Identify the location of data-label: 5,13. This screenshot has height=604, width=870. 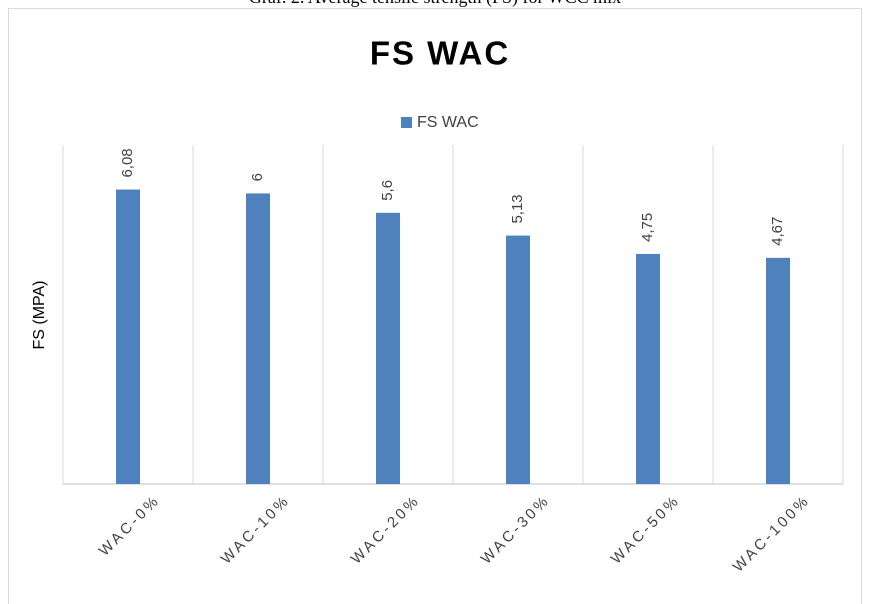
(517, 208).